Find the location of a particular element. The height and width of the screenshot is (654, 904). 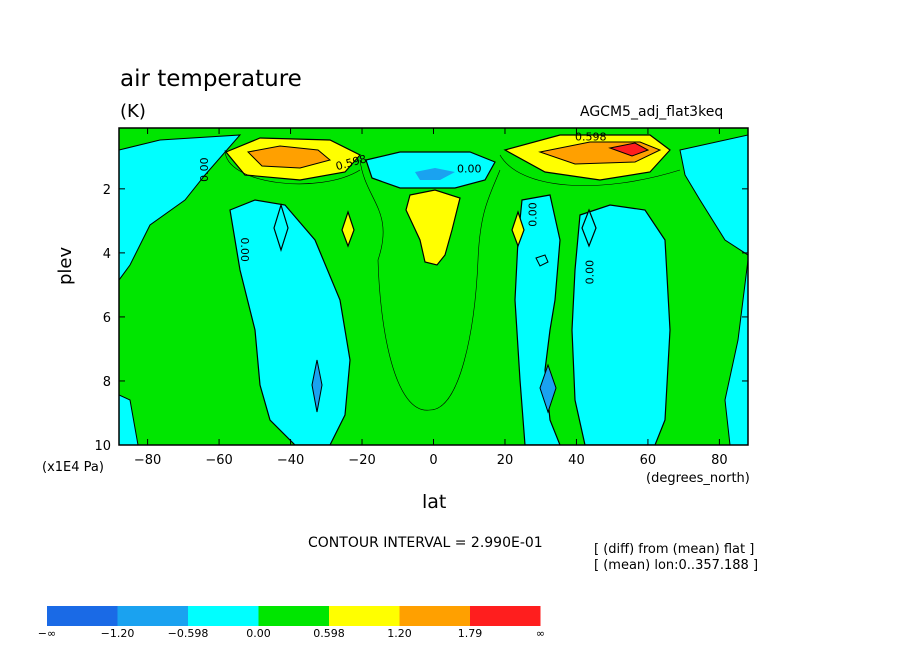

note-mean: [ (mean) lon:0..357.188 ] is located at coordinates (676, 565).